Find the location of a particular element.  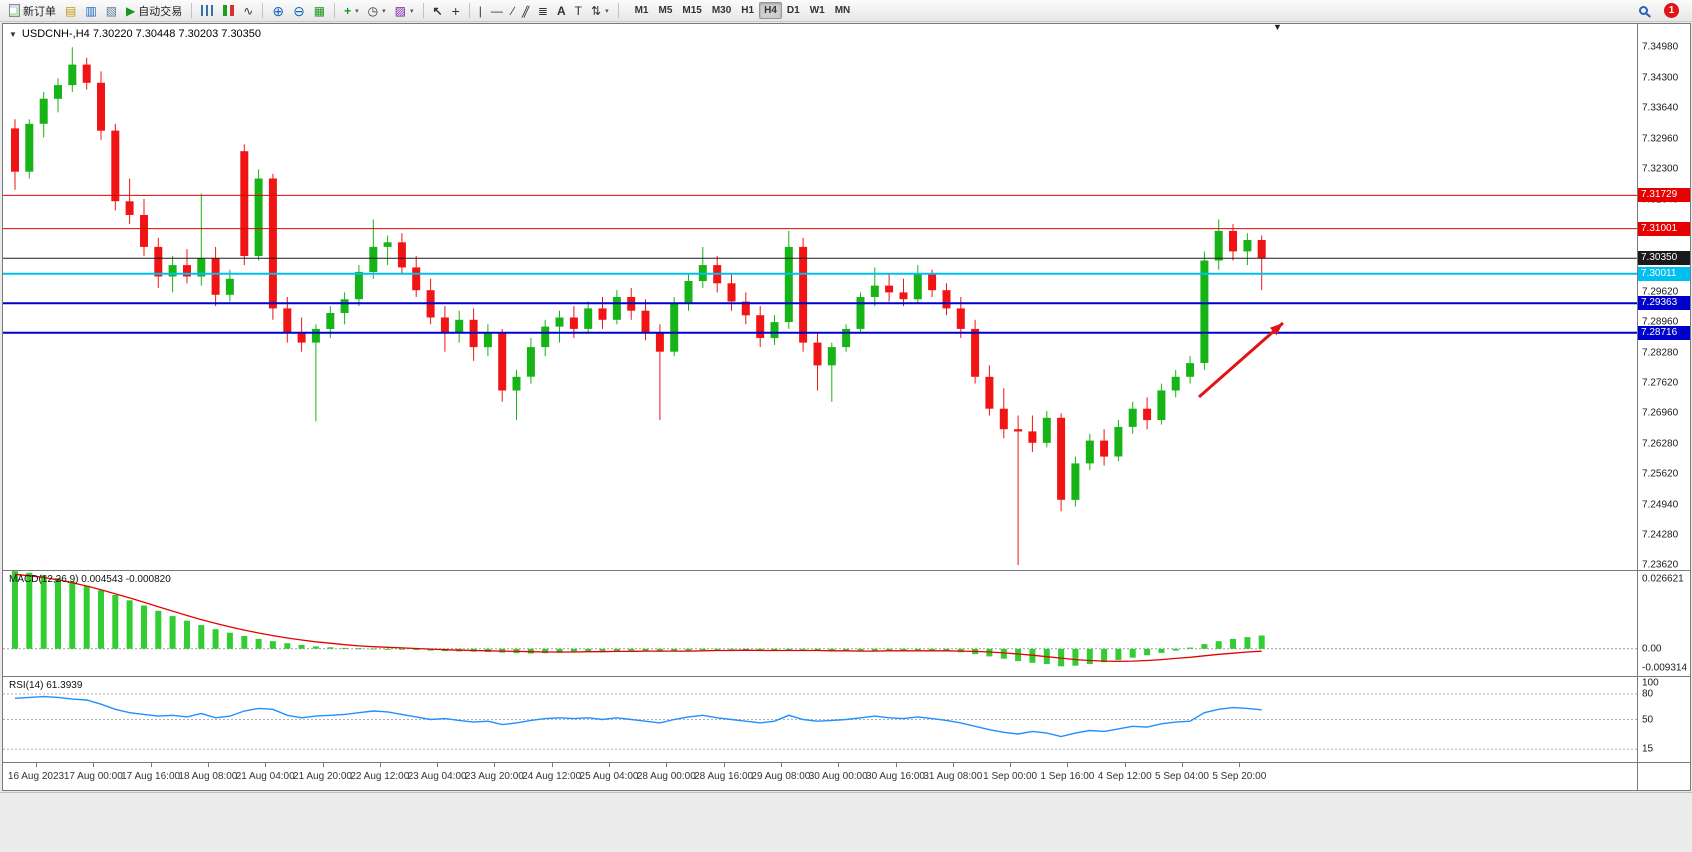

zoom-in-button: ⊕ is located at coordinates (278, 10).